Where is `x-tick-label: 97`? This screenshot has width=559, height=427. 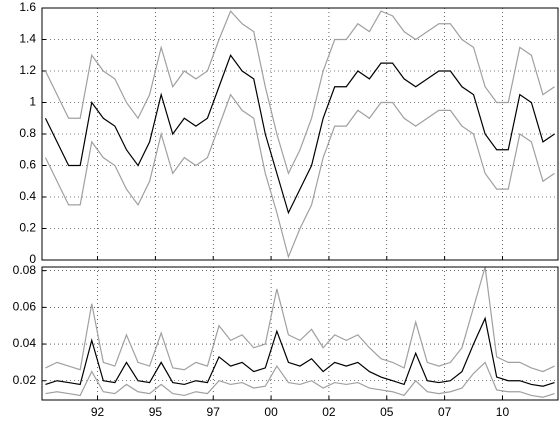
x-tick-label: 97 is located at coordinates (214, 412).